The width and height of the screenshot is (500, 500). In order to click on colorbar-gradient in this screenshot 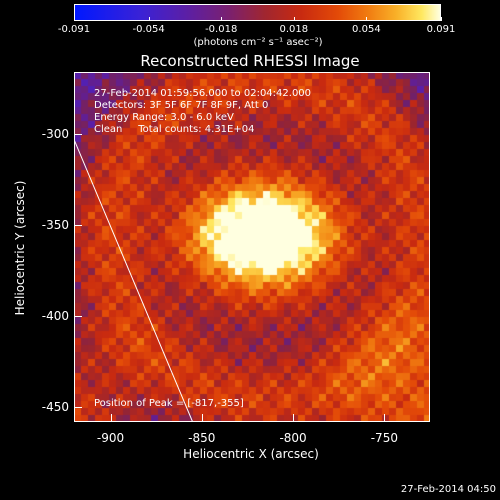, I will do `click(257, 12)`.